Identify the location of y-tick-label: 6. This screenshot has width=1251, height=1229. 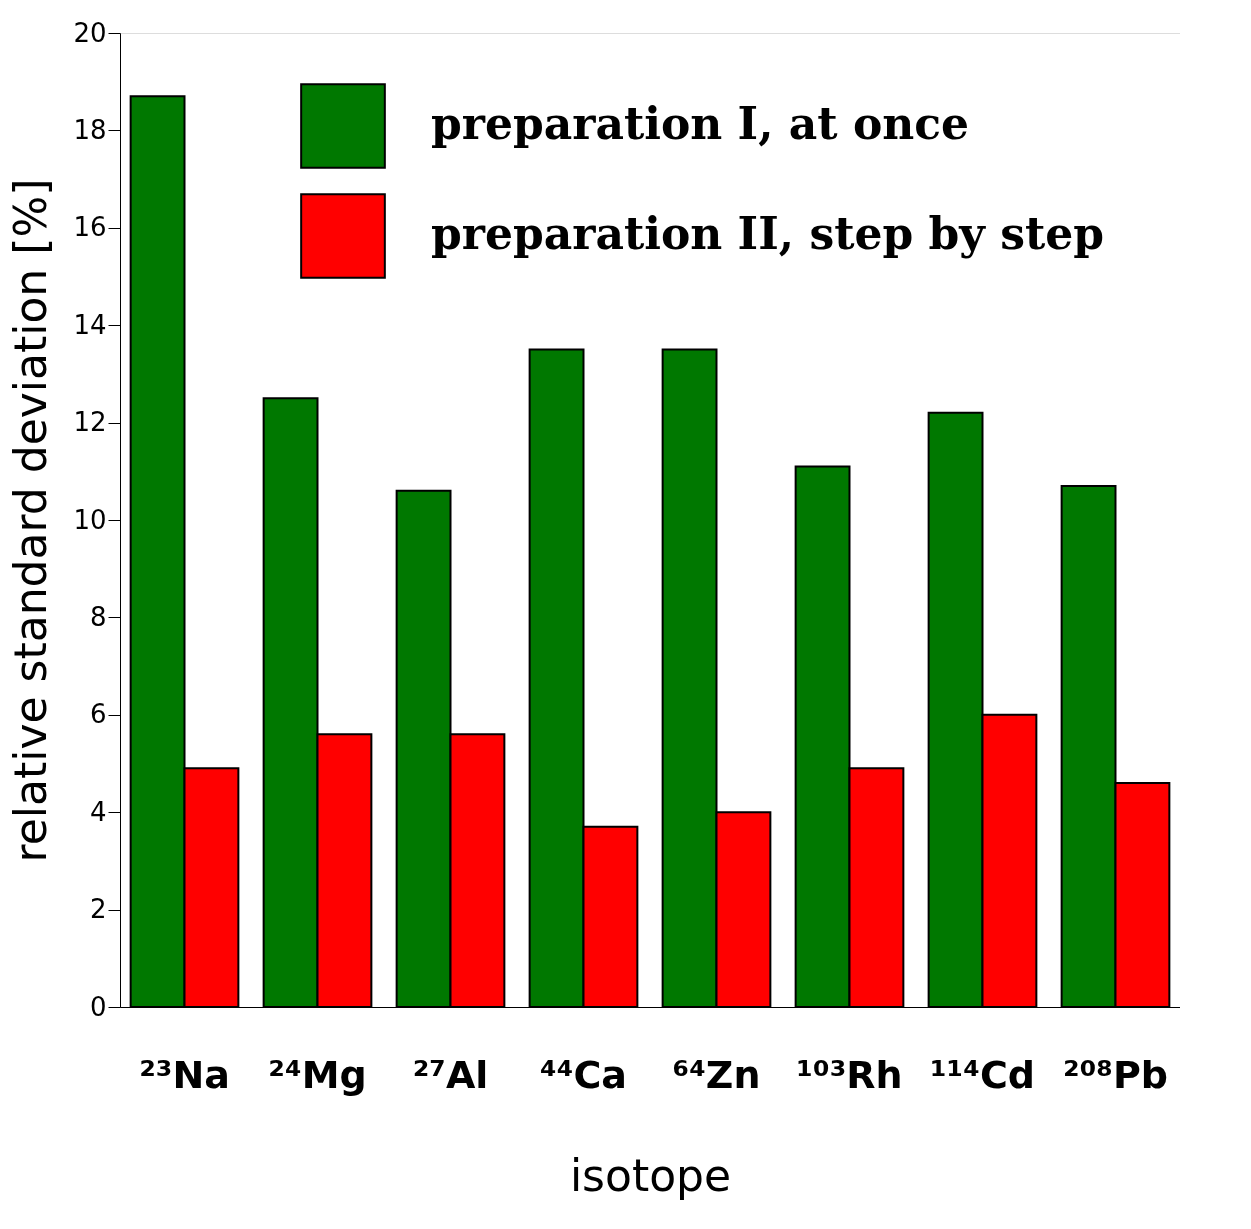
(98, 714).